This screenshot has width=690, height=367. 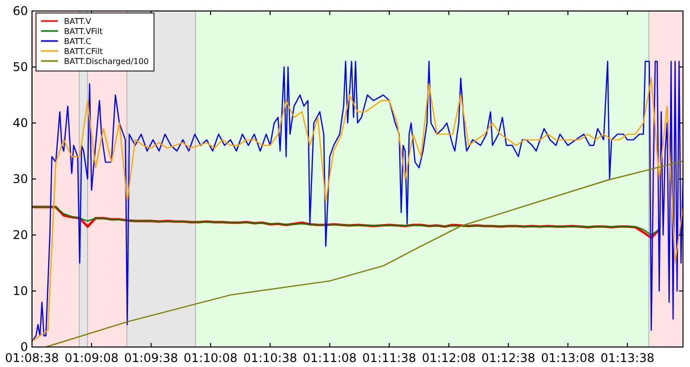 I want to click on x-tick-label: 01:11:38, so click(x=389, y=358).